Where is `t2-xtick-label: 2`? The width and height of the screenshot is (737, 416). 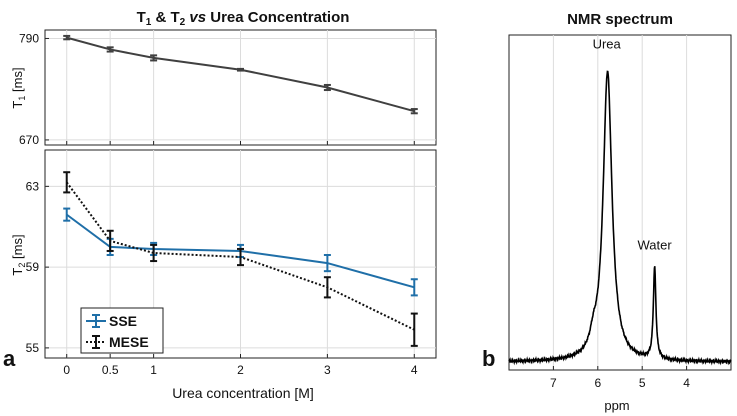
t2-xtick-label: 2 is located at coordinates (240, 370).